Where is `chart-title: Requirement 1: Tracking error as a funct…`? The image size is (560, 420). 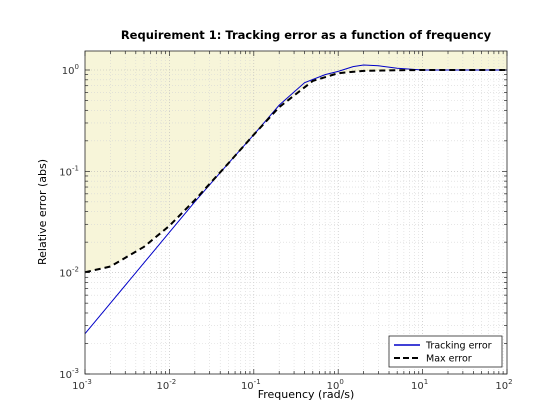 chart-title: Requirement 1: Tracking error as a funct… is located at coordinates (306, 35).